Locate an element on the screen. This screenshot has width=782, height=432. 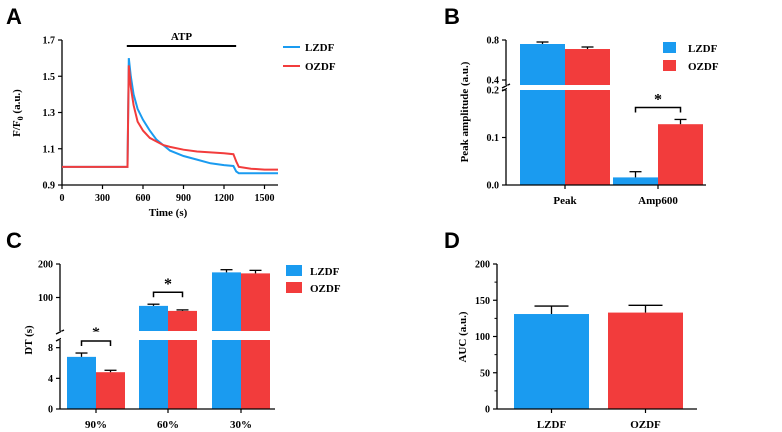
x-tick-label: 600 is located at coordinates (143, 198).